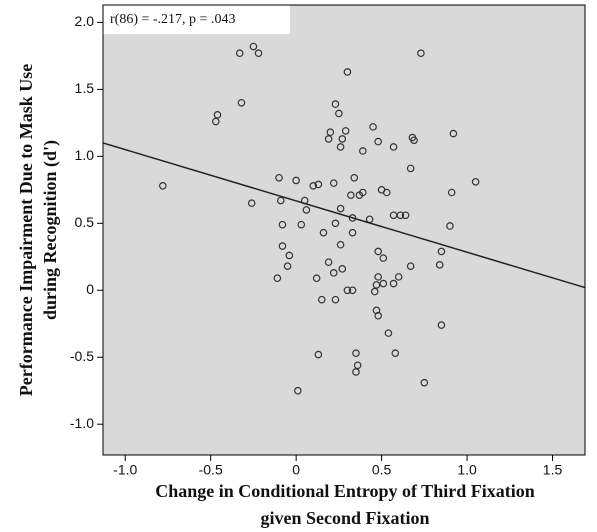 The image size is (597, 532). I want to click on x-tick-label: 1.5, so click(553, 470).